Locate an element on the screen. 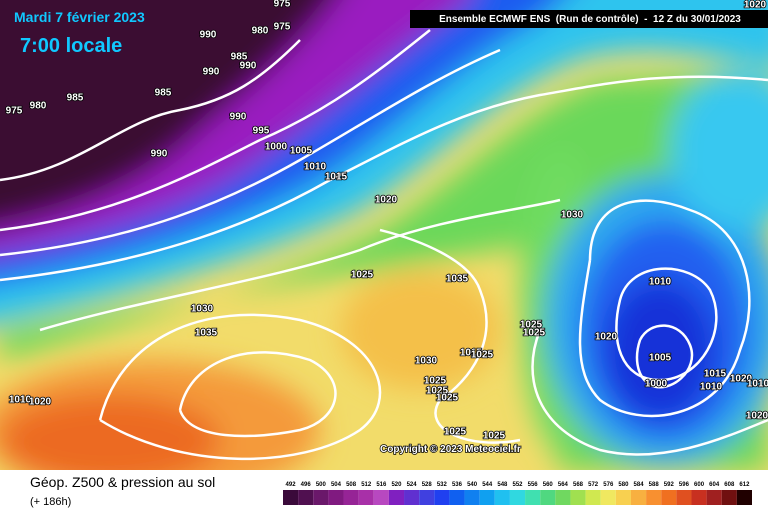 The height and width of the screenshot is (512, 768). scale-label: 584 is located at coordinates (639, 485).